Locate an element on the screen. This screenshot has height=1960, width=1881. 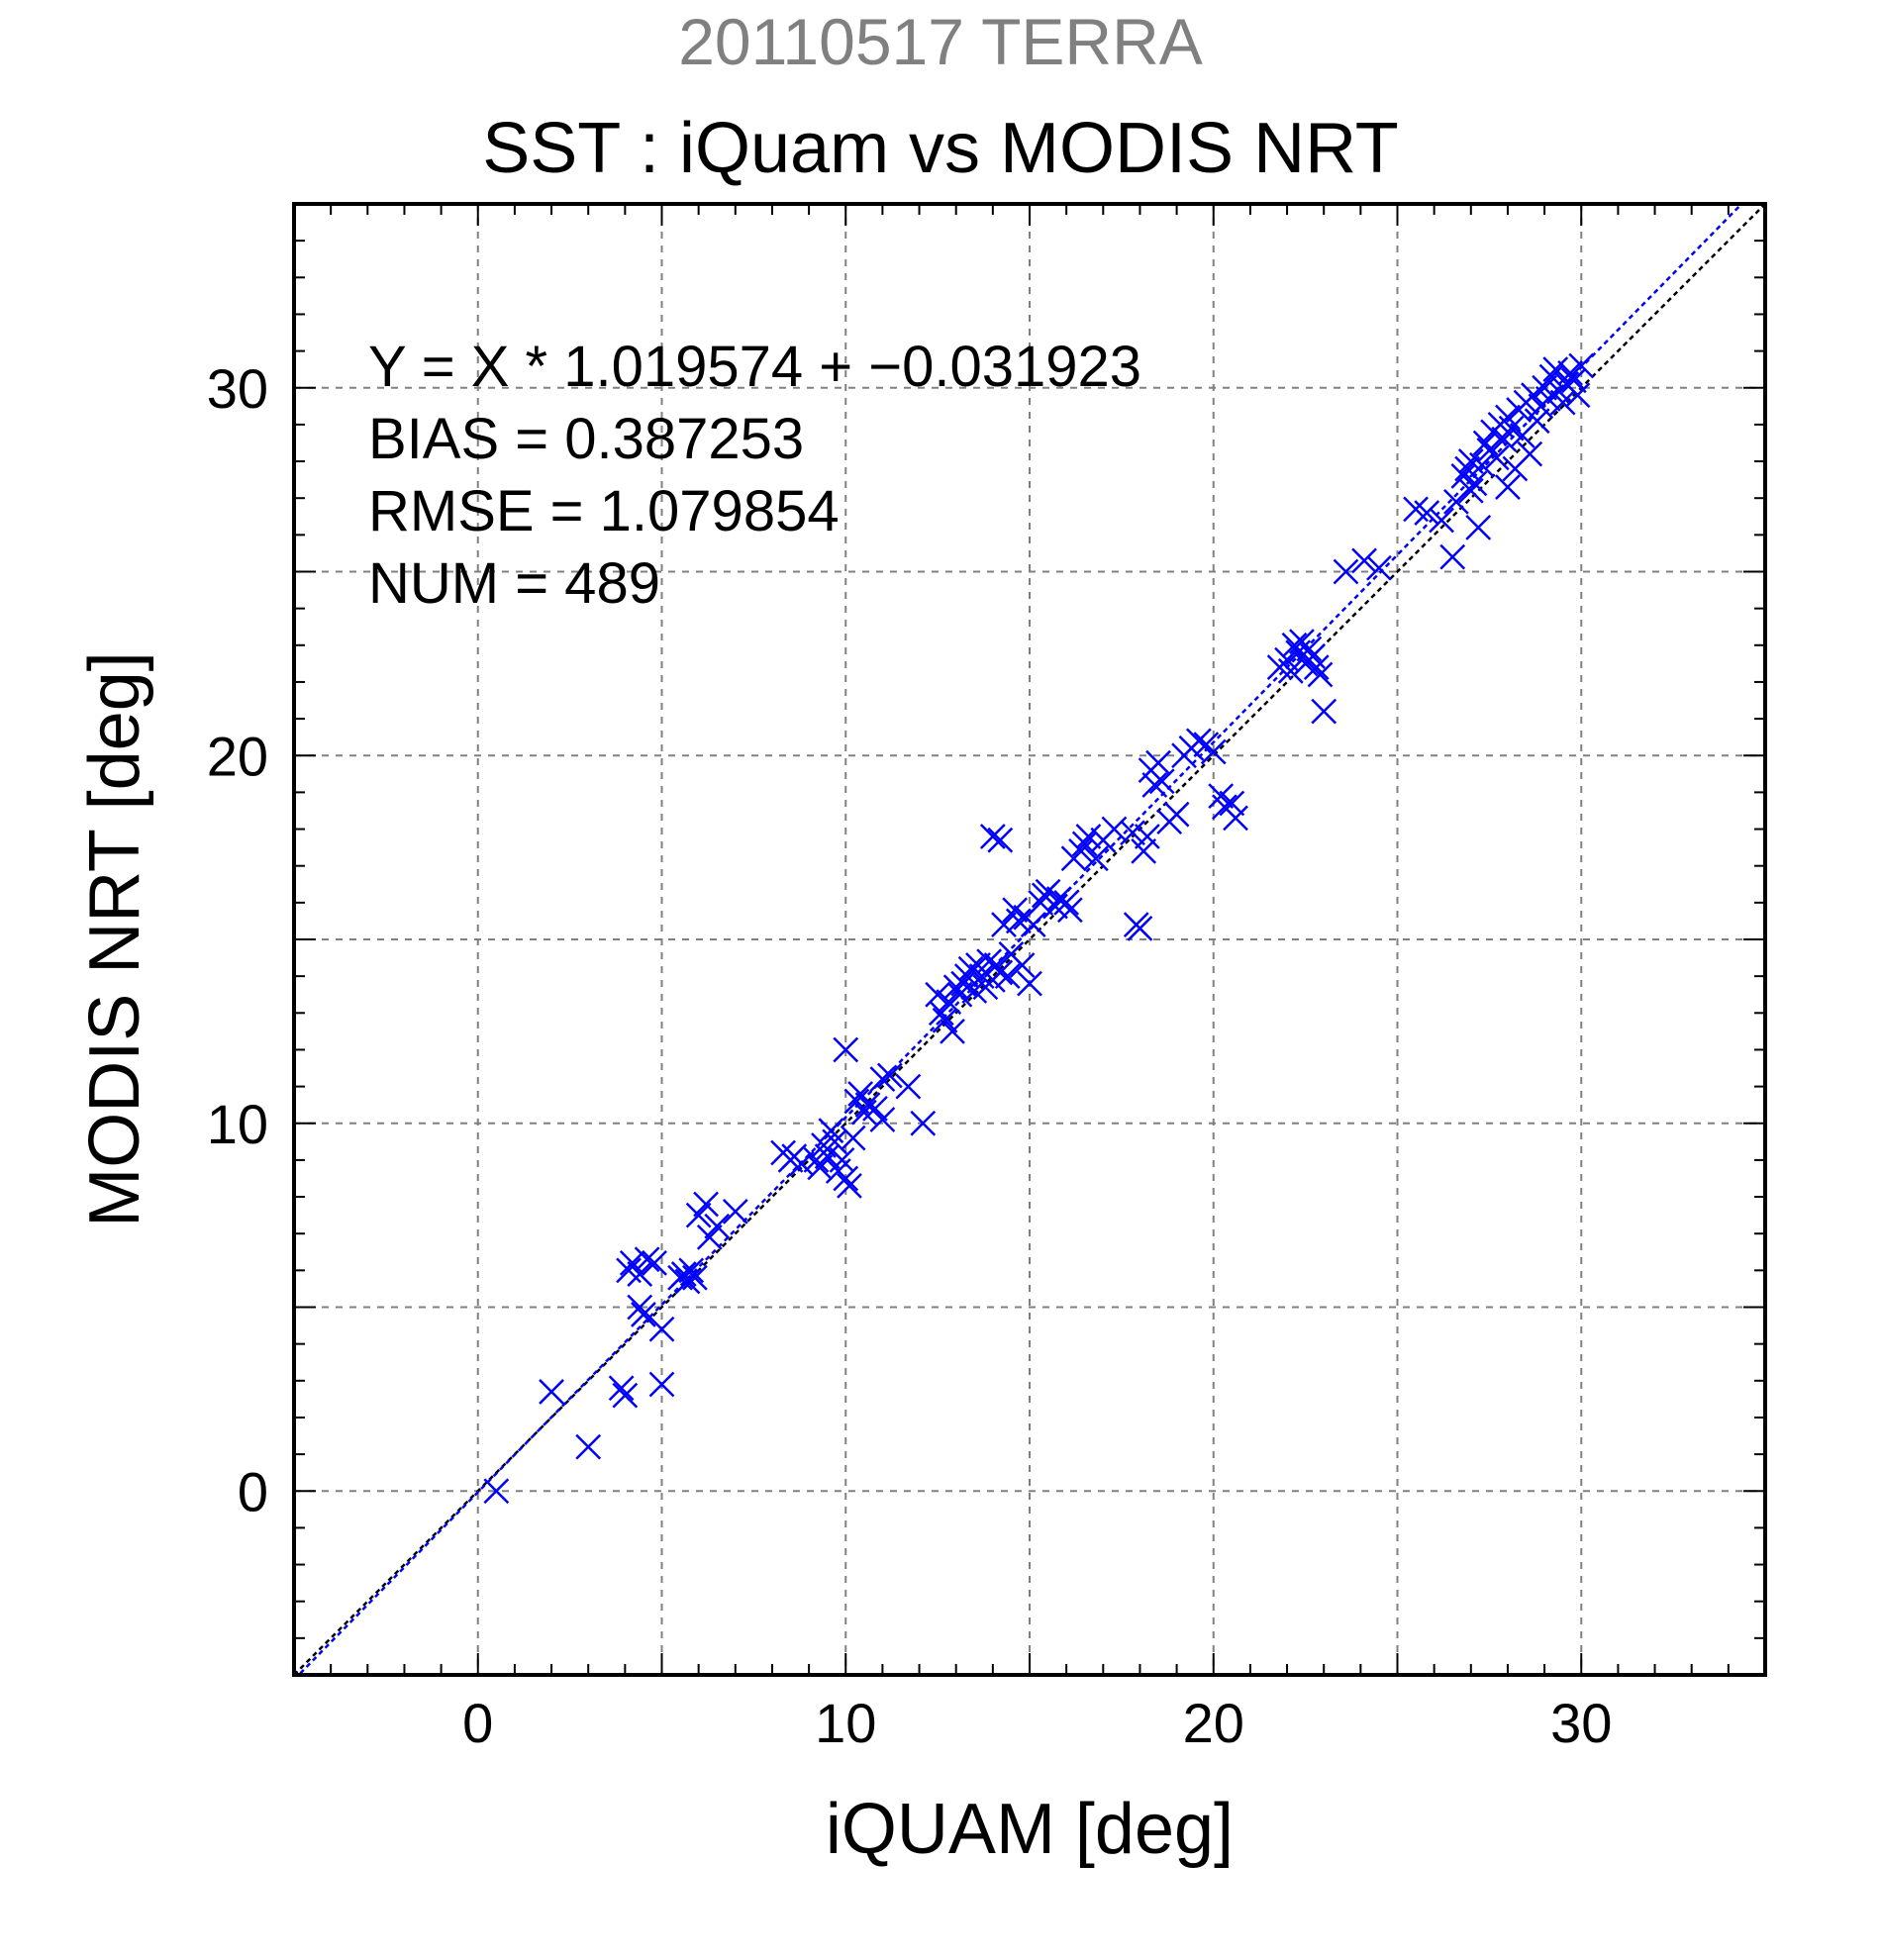
stats-line: RMSE = 1.079854 is located at coordinates (604, 511).